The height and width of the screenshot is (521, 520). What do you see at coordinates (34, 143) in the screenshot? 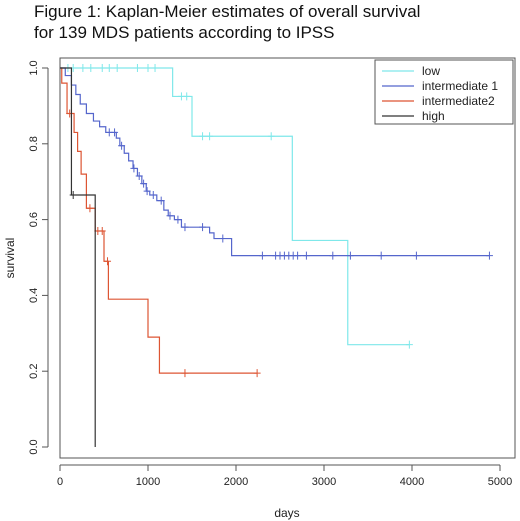
I see `y-tick-label-4: 0.8` at bounding box center [34, 143].